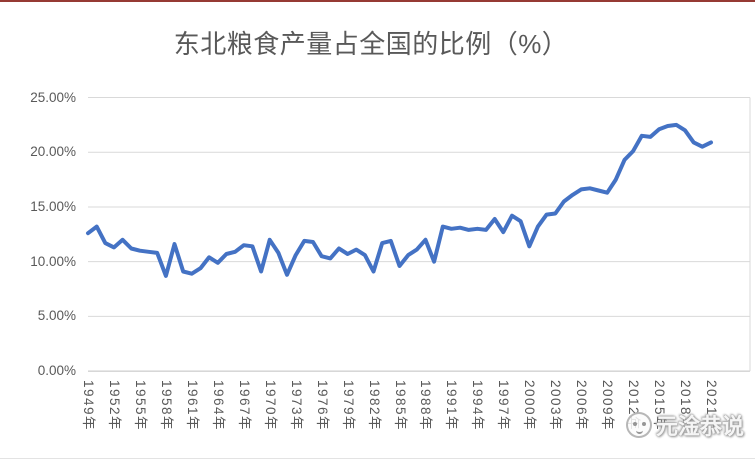  Describe the element at coordinates (711, 406) in the screenshot. I see `x-tick-label: 2021年` at that location.